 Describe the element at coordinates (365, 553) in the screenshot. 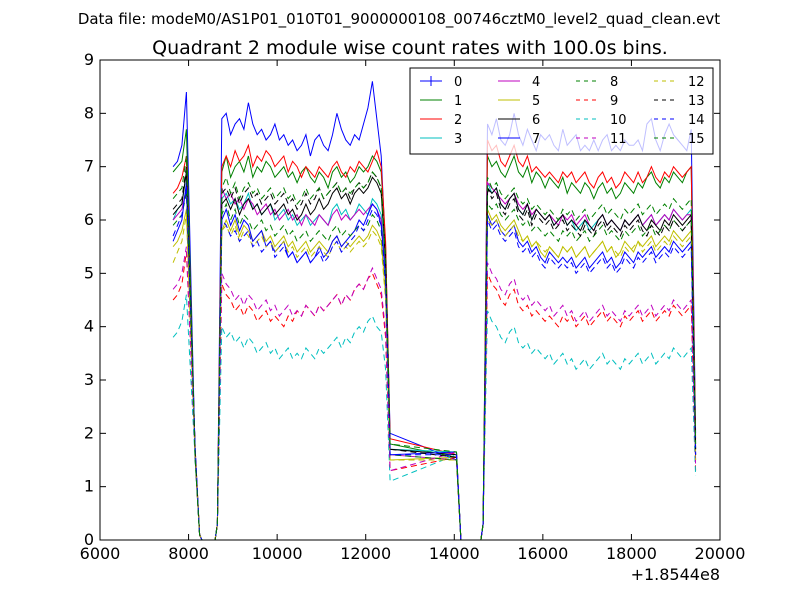

I see `x-tick-label: 12000` at that location.